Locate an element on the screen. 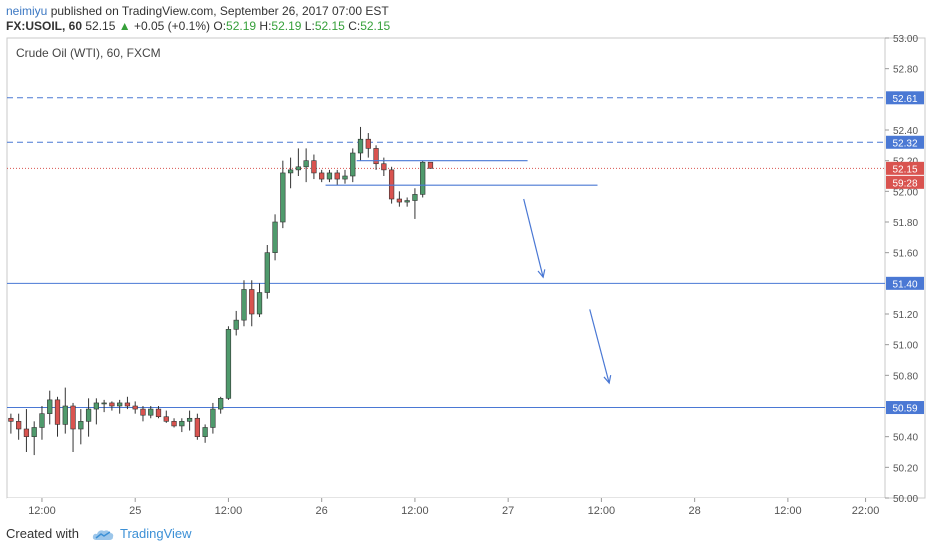  level-badge: 52.61 is located at coordinates (904, 99).